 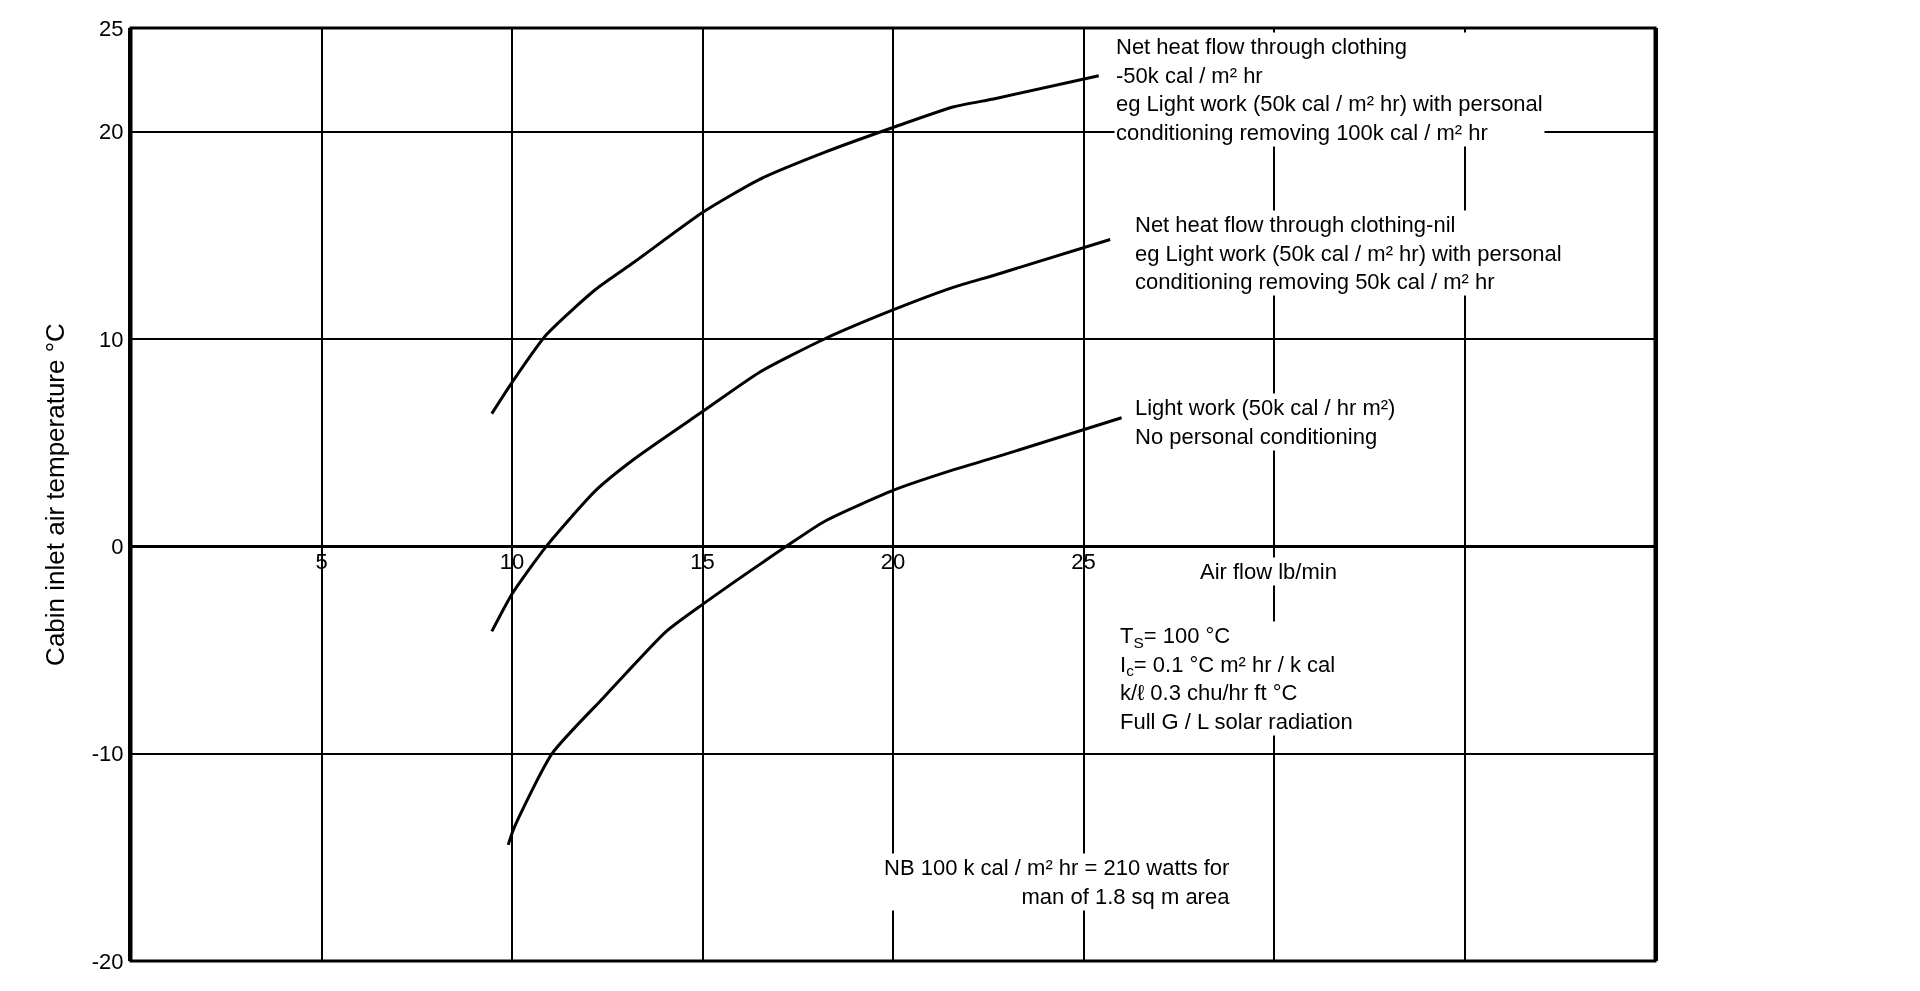 What do you see at coordinates (55, 494) in the screenshot?
I see `y-axis-title: Cabin inlet air temperature °C` at bounding box center [55, 494].